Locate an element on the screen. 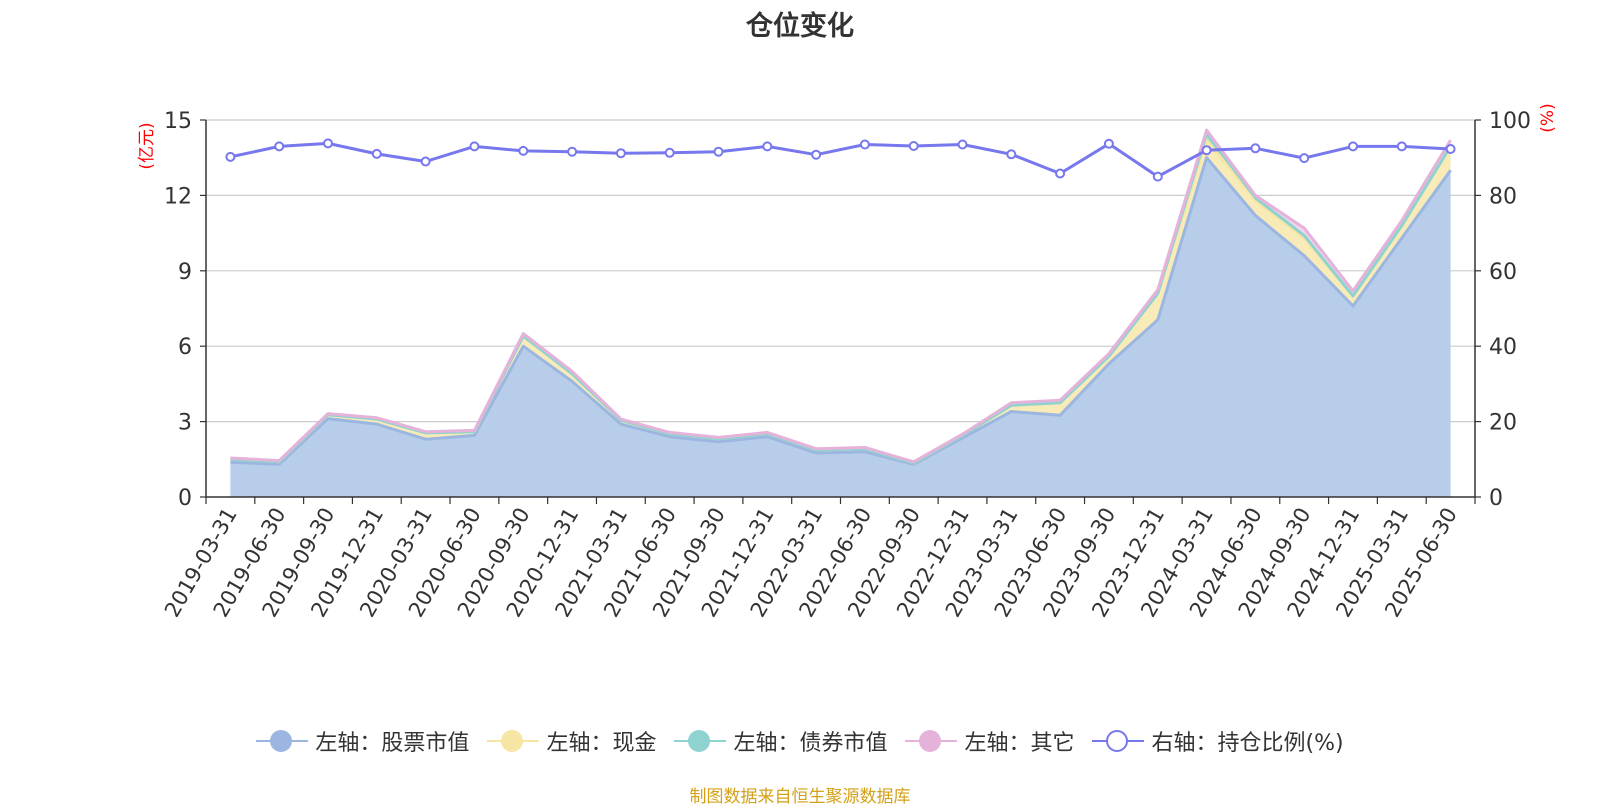  chart-legend: 左轴：股票市值 左轴：现金 左轴：债券市值 左轴：其它 右轴：持仓比例(%) is located at coordinates (800, 742).